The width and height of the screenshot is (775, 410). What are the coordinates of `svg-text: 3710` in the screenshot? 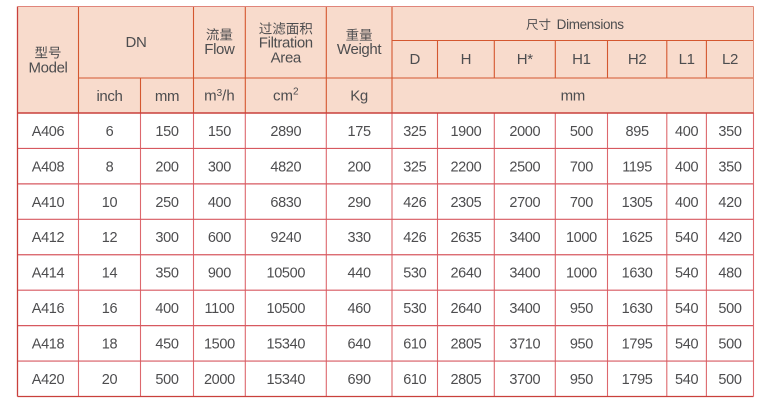 It's located at (524, 345).